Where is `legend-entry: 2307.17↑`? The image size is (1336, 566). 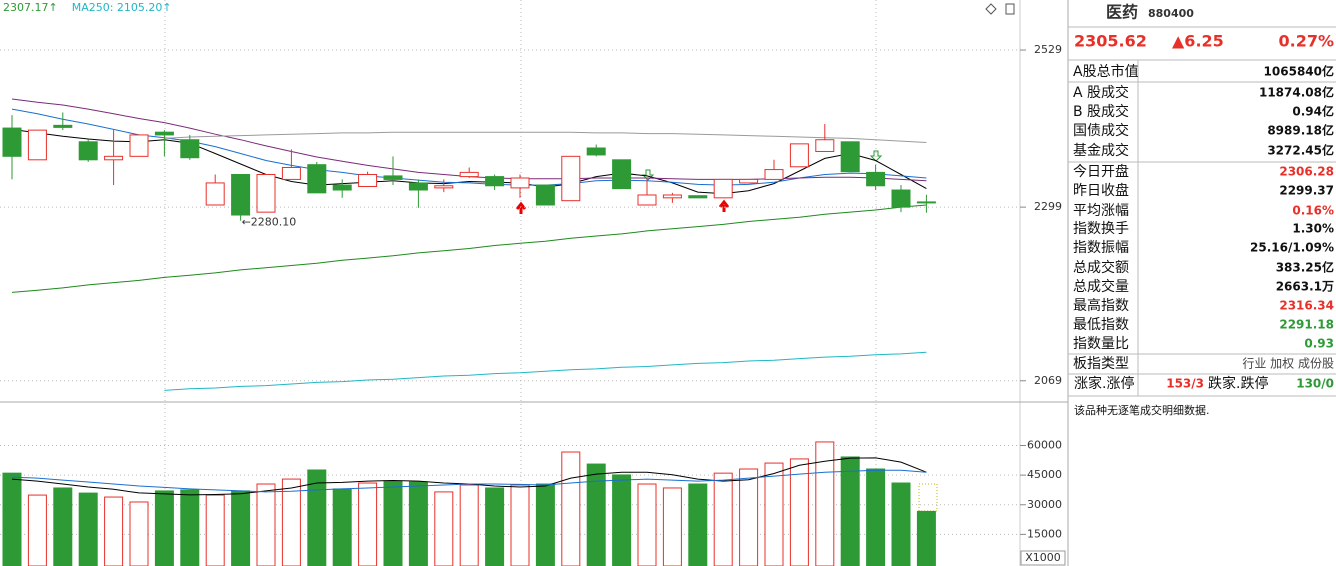
legend-entry: 2307.17↑ is located at coordinates (30, 7).